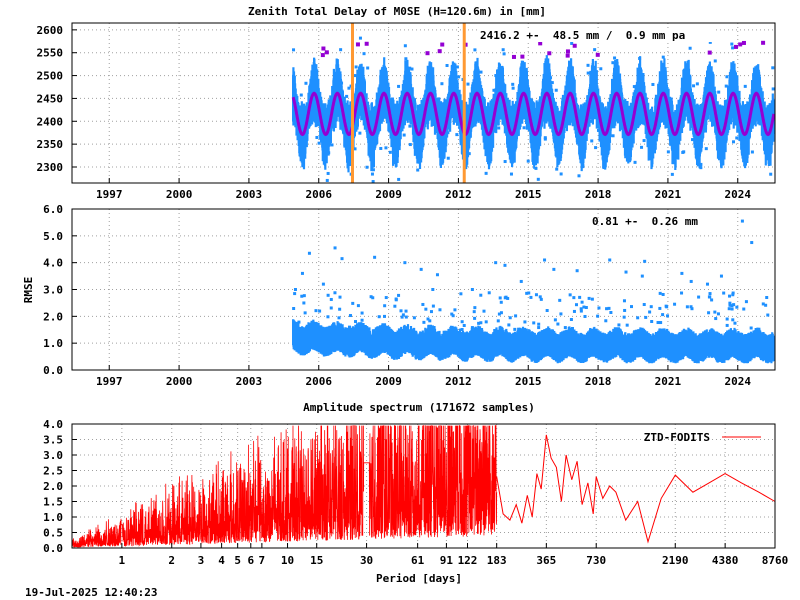 The image size is (800, 600). What do you see at coordinates (388, 381) in the screenshot?
I see `x-tick-label: 2009` at bounding box center [388, 381].